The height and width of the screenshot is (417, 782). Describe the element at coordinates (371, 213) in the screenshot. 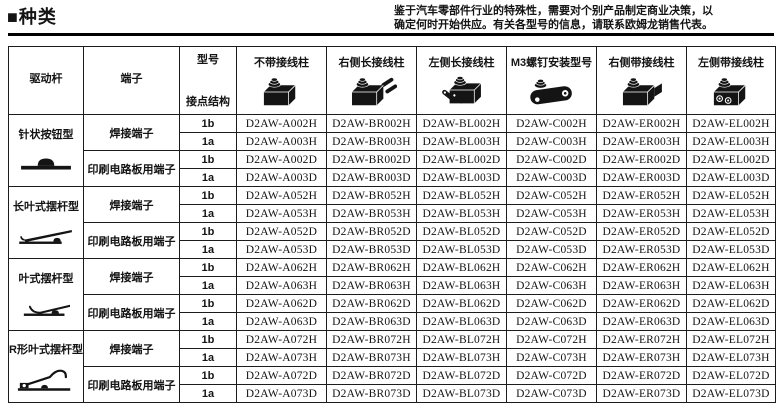

I see `model-number-cell: D2AW-BR053H` at that location.